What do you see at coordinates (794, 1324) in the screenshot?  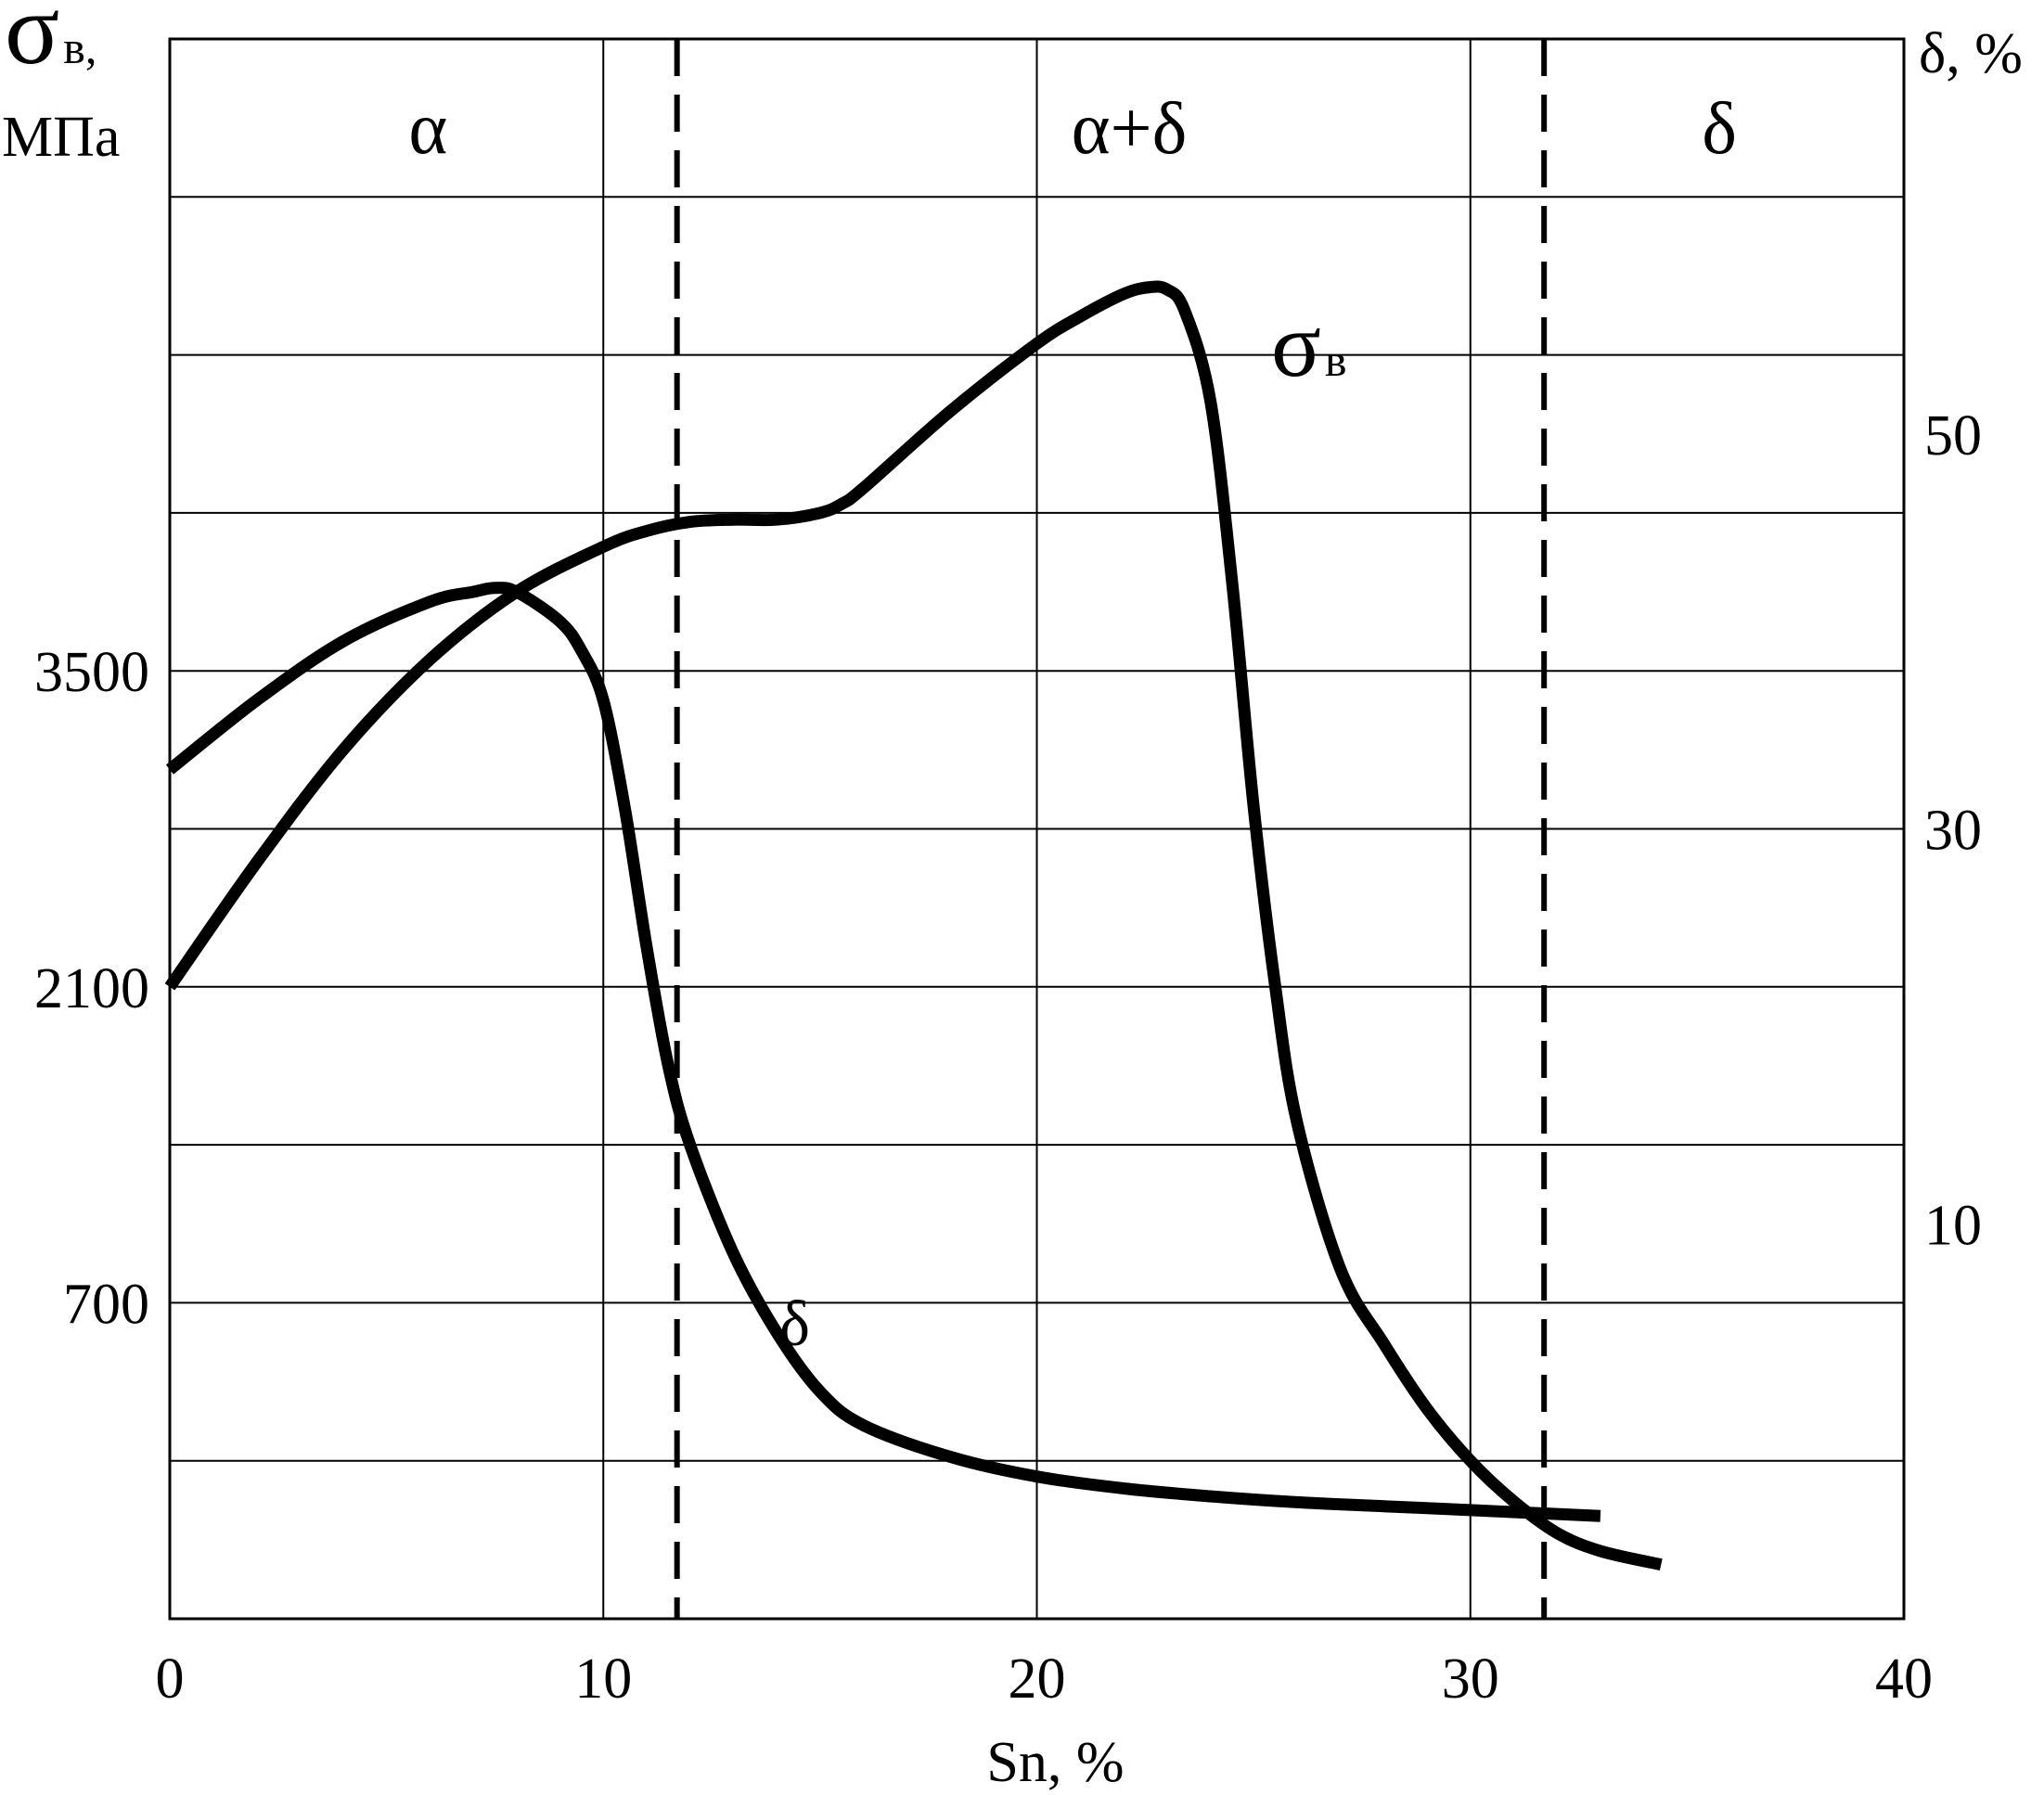 I see `series-label-delta: δ` at bounding box center [794, 1324].